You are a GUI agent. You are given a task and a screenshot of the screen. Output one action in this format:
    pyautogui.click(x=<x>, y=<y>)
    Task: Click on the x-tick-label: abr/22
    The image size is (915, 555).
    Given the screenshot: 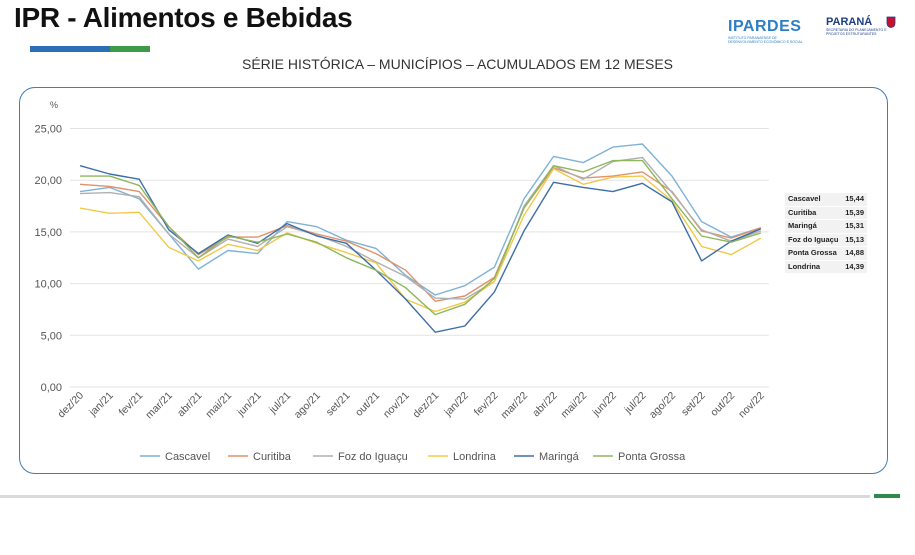 What is the action you would take?
    pyautogui.click(x=545, y=405)
    